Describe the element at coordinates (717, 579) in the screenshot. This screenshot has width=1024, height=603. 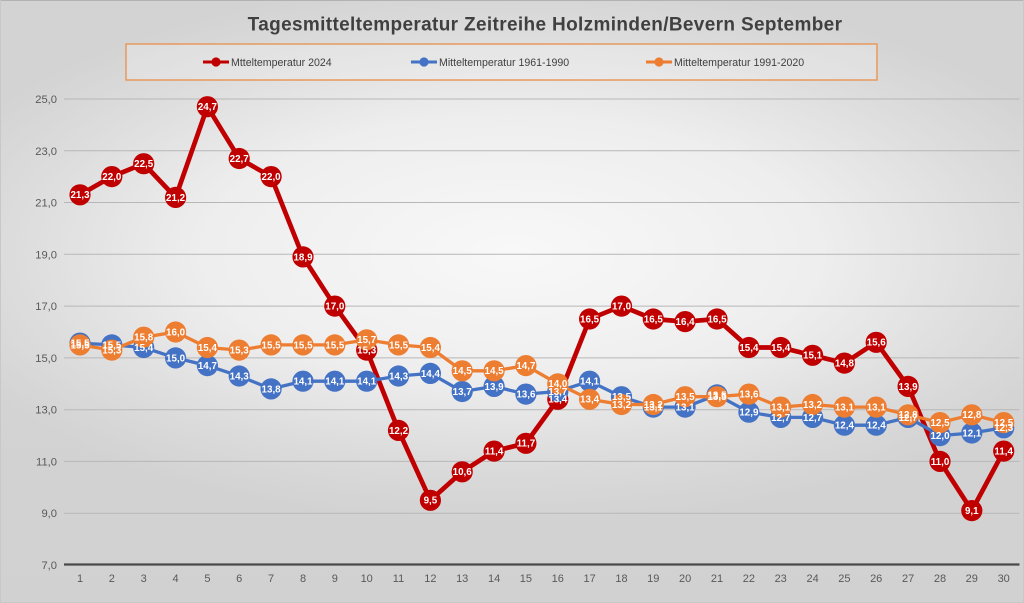
I see `svg-text: 21` at that location.